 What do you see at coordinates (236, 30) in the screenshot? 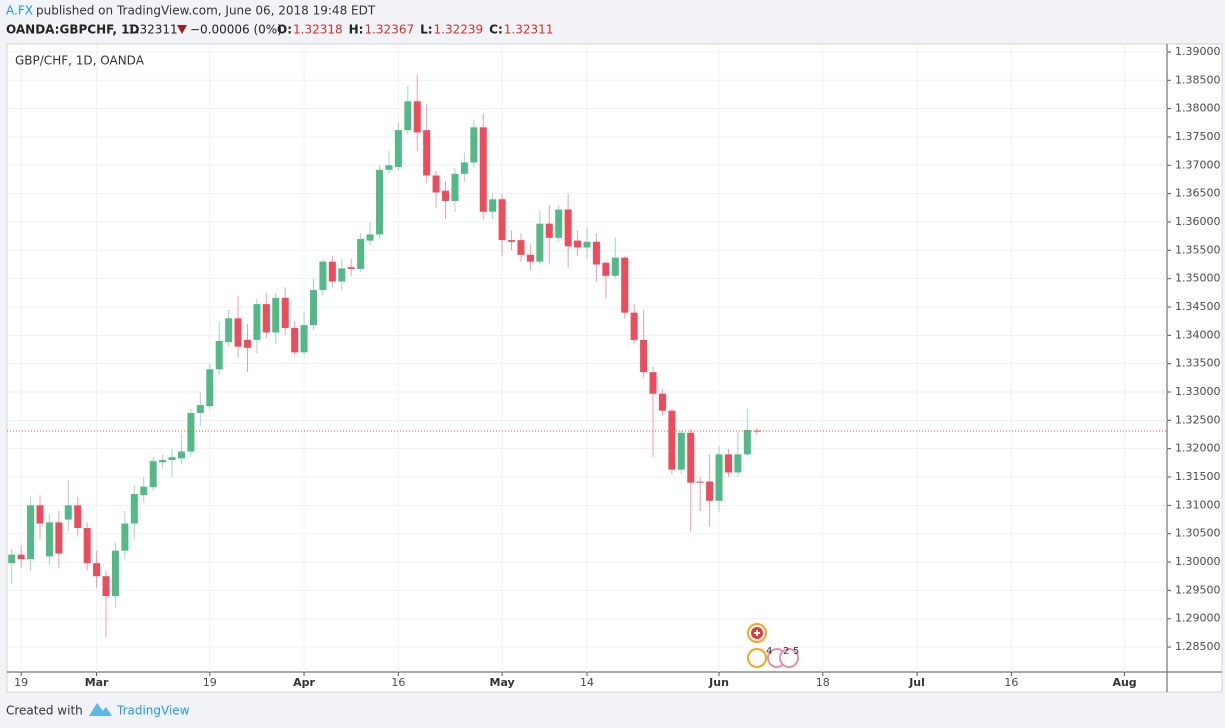
I see `change: −0.00006 (0%)` at bounding box center [236, 30].